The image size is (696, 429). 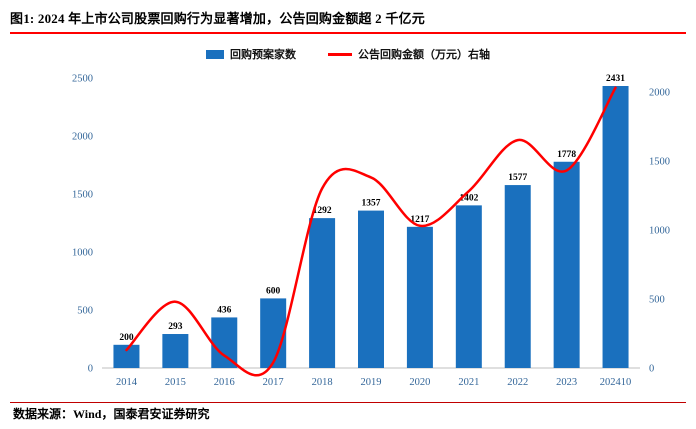 I want to click on x-axis-label: 2019, so click(x=371, y=382).